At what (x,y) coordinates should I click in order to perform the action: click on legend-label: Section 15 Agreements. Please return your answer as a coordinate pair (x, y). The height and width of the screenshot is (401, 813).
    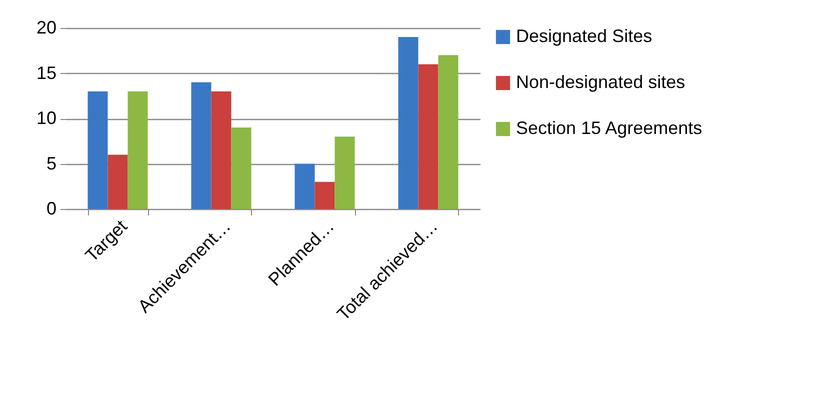
    Looking at the image, I should click on (609, 128).